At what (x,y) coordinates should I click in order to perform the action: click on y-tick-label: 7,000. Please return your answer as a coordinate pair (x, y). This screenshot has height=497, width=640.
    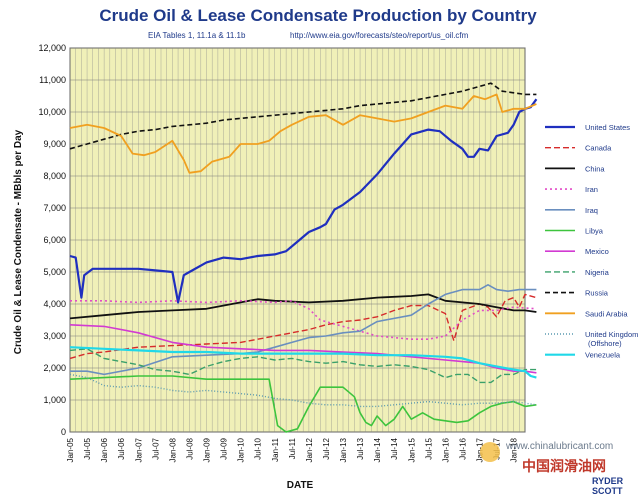
    Looking at the image, I should click on (54, 208).